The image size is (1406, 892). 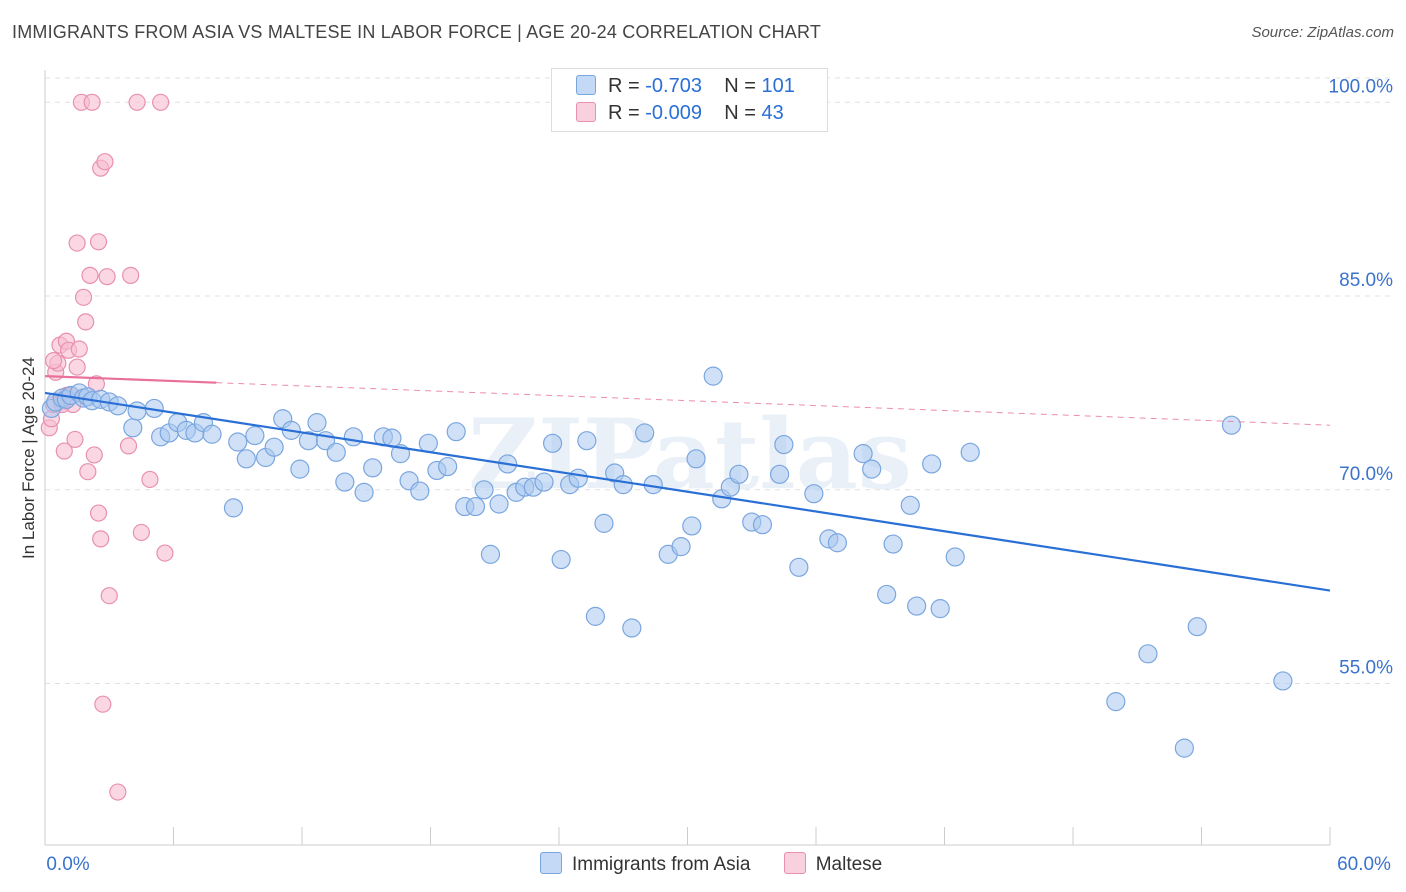 I want to click on legend-item-maltese: Maltese, so click(x=833, y=864).